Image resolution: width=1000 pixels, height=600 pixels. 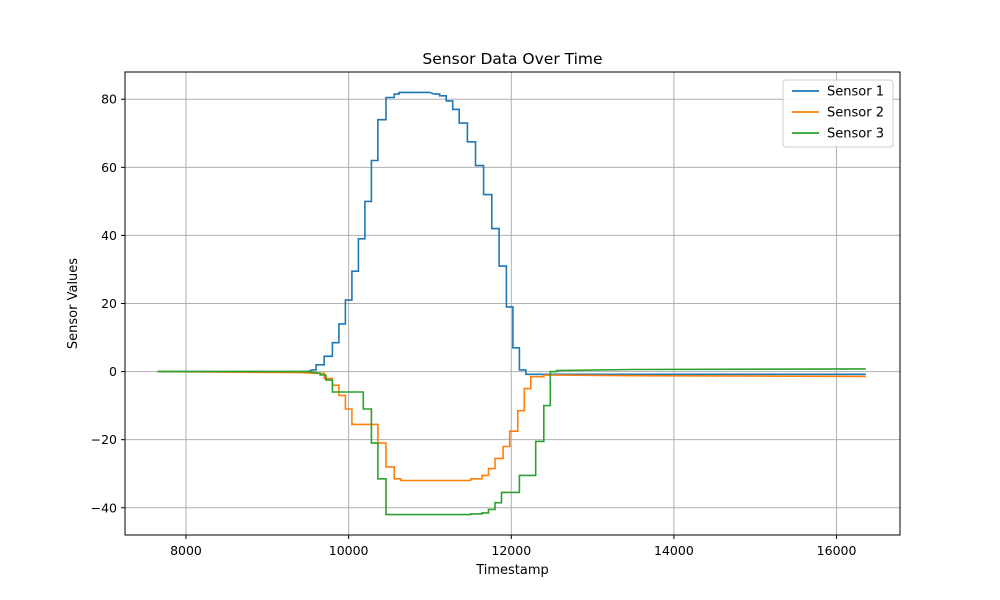 What do you see at coordinates (73, 303) in the screenshot?
I see `y-axis-label: Sensor Values` at bounding box center [73, 303].